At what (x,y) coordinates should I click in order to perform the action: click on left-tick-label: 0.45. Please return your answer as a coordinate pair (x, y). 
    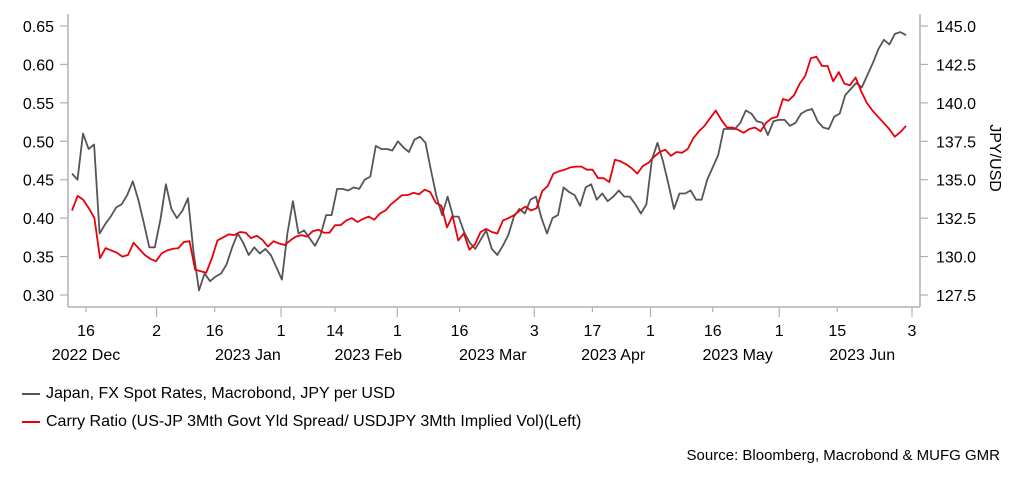
    Looking at the image, I should click on (38, 181).